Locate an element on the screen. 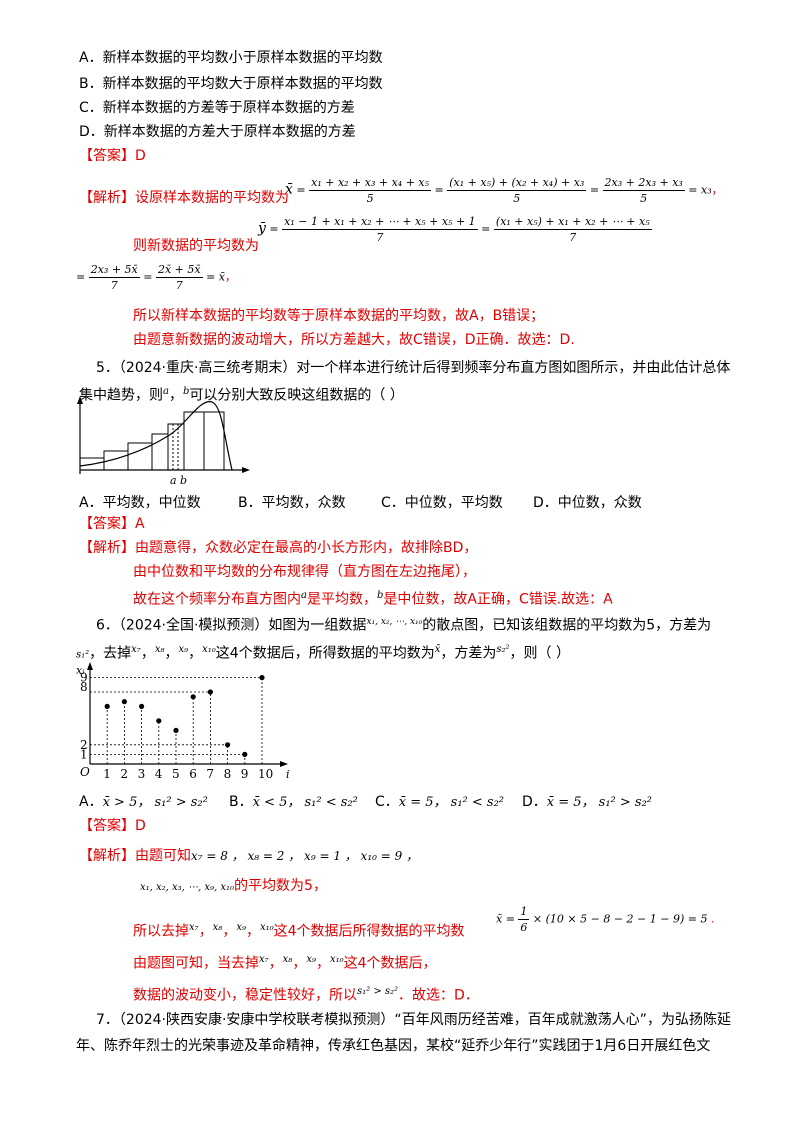 This screenshot has width=800, height=1134. q5-analysis-3: 故在这个频率分布直方图内a是平均数，b是中位数，故A正确，C错误.故选：A is located at coordinates (373, 599).